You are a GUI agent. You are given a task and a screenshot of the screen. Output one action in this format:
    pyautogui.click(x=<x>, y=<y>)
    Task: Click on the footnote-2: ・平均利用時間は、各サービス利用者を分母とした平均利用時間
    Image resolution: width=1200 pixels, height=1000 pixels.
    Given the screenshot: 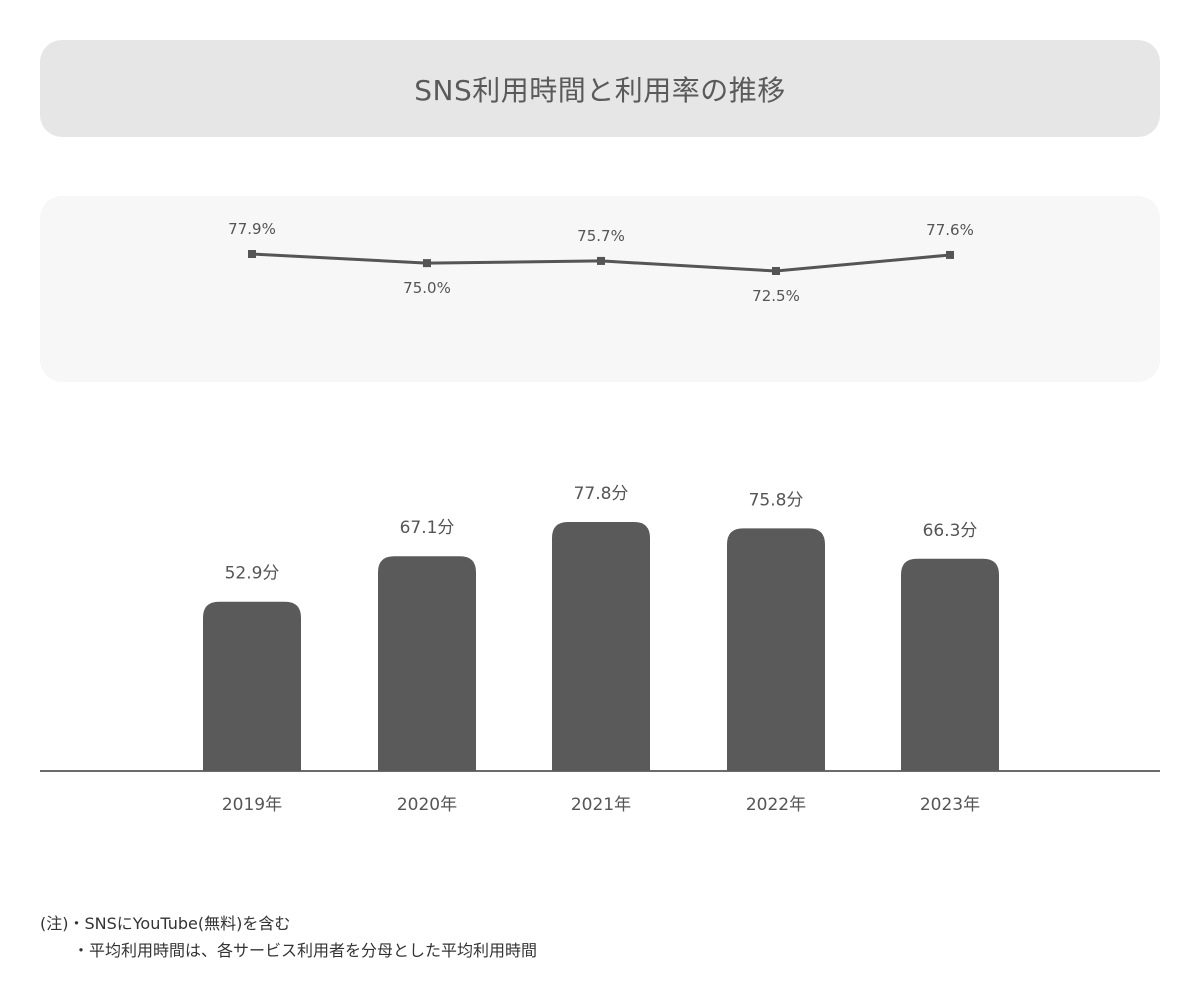 What is the action you would take?
    pyautogui.click(x=305, y=950)
    